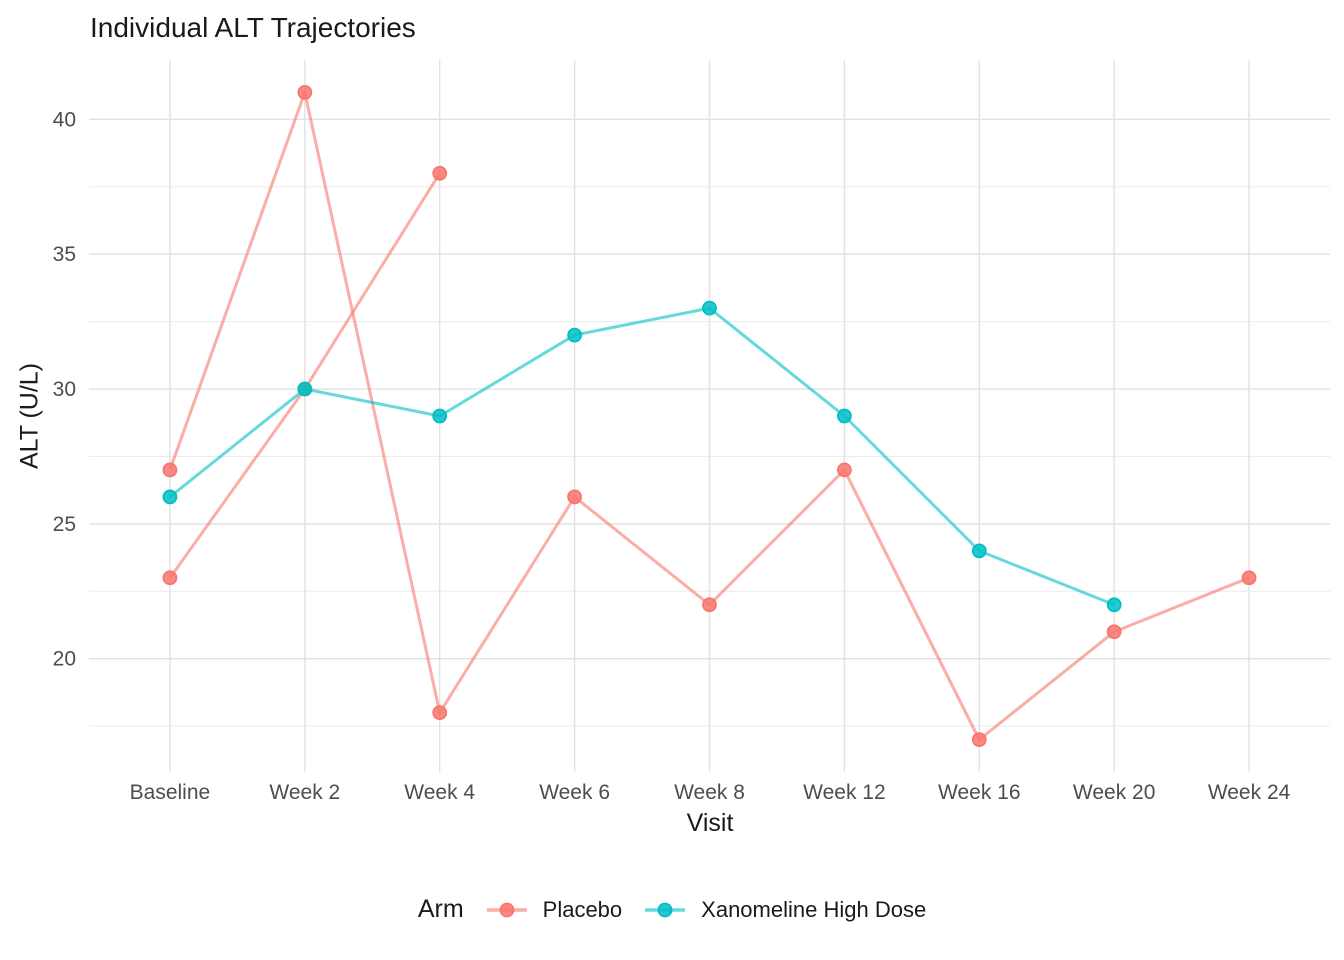  Describe the element at coordinates (440, 909) in the screenshot. I see `legend-title: Arm` at that location.